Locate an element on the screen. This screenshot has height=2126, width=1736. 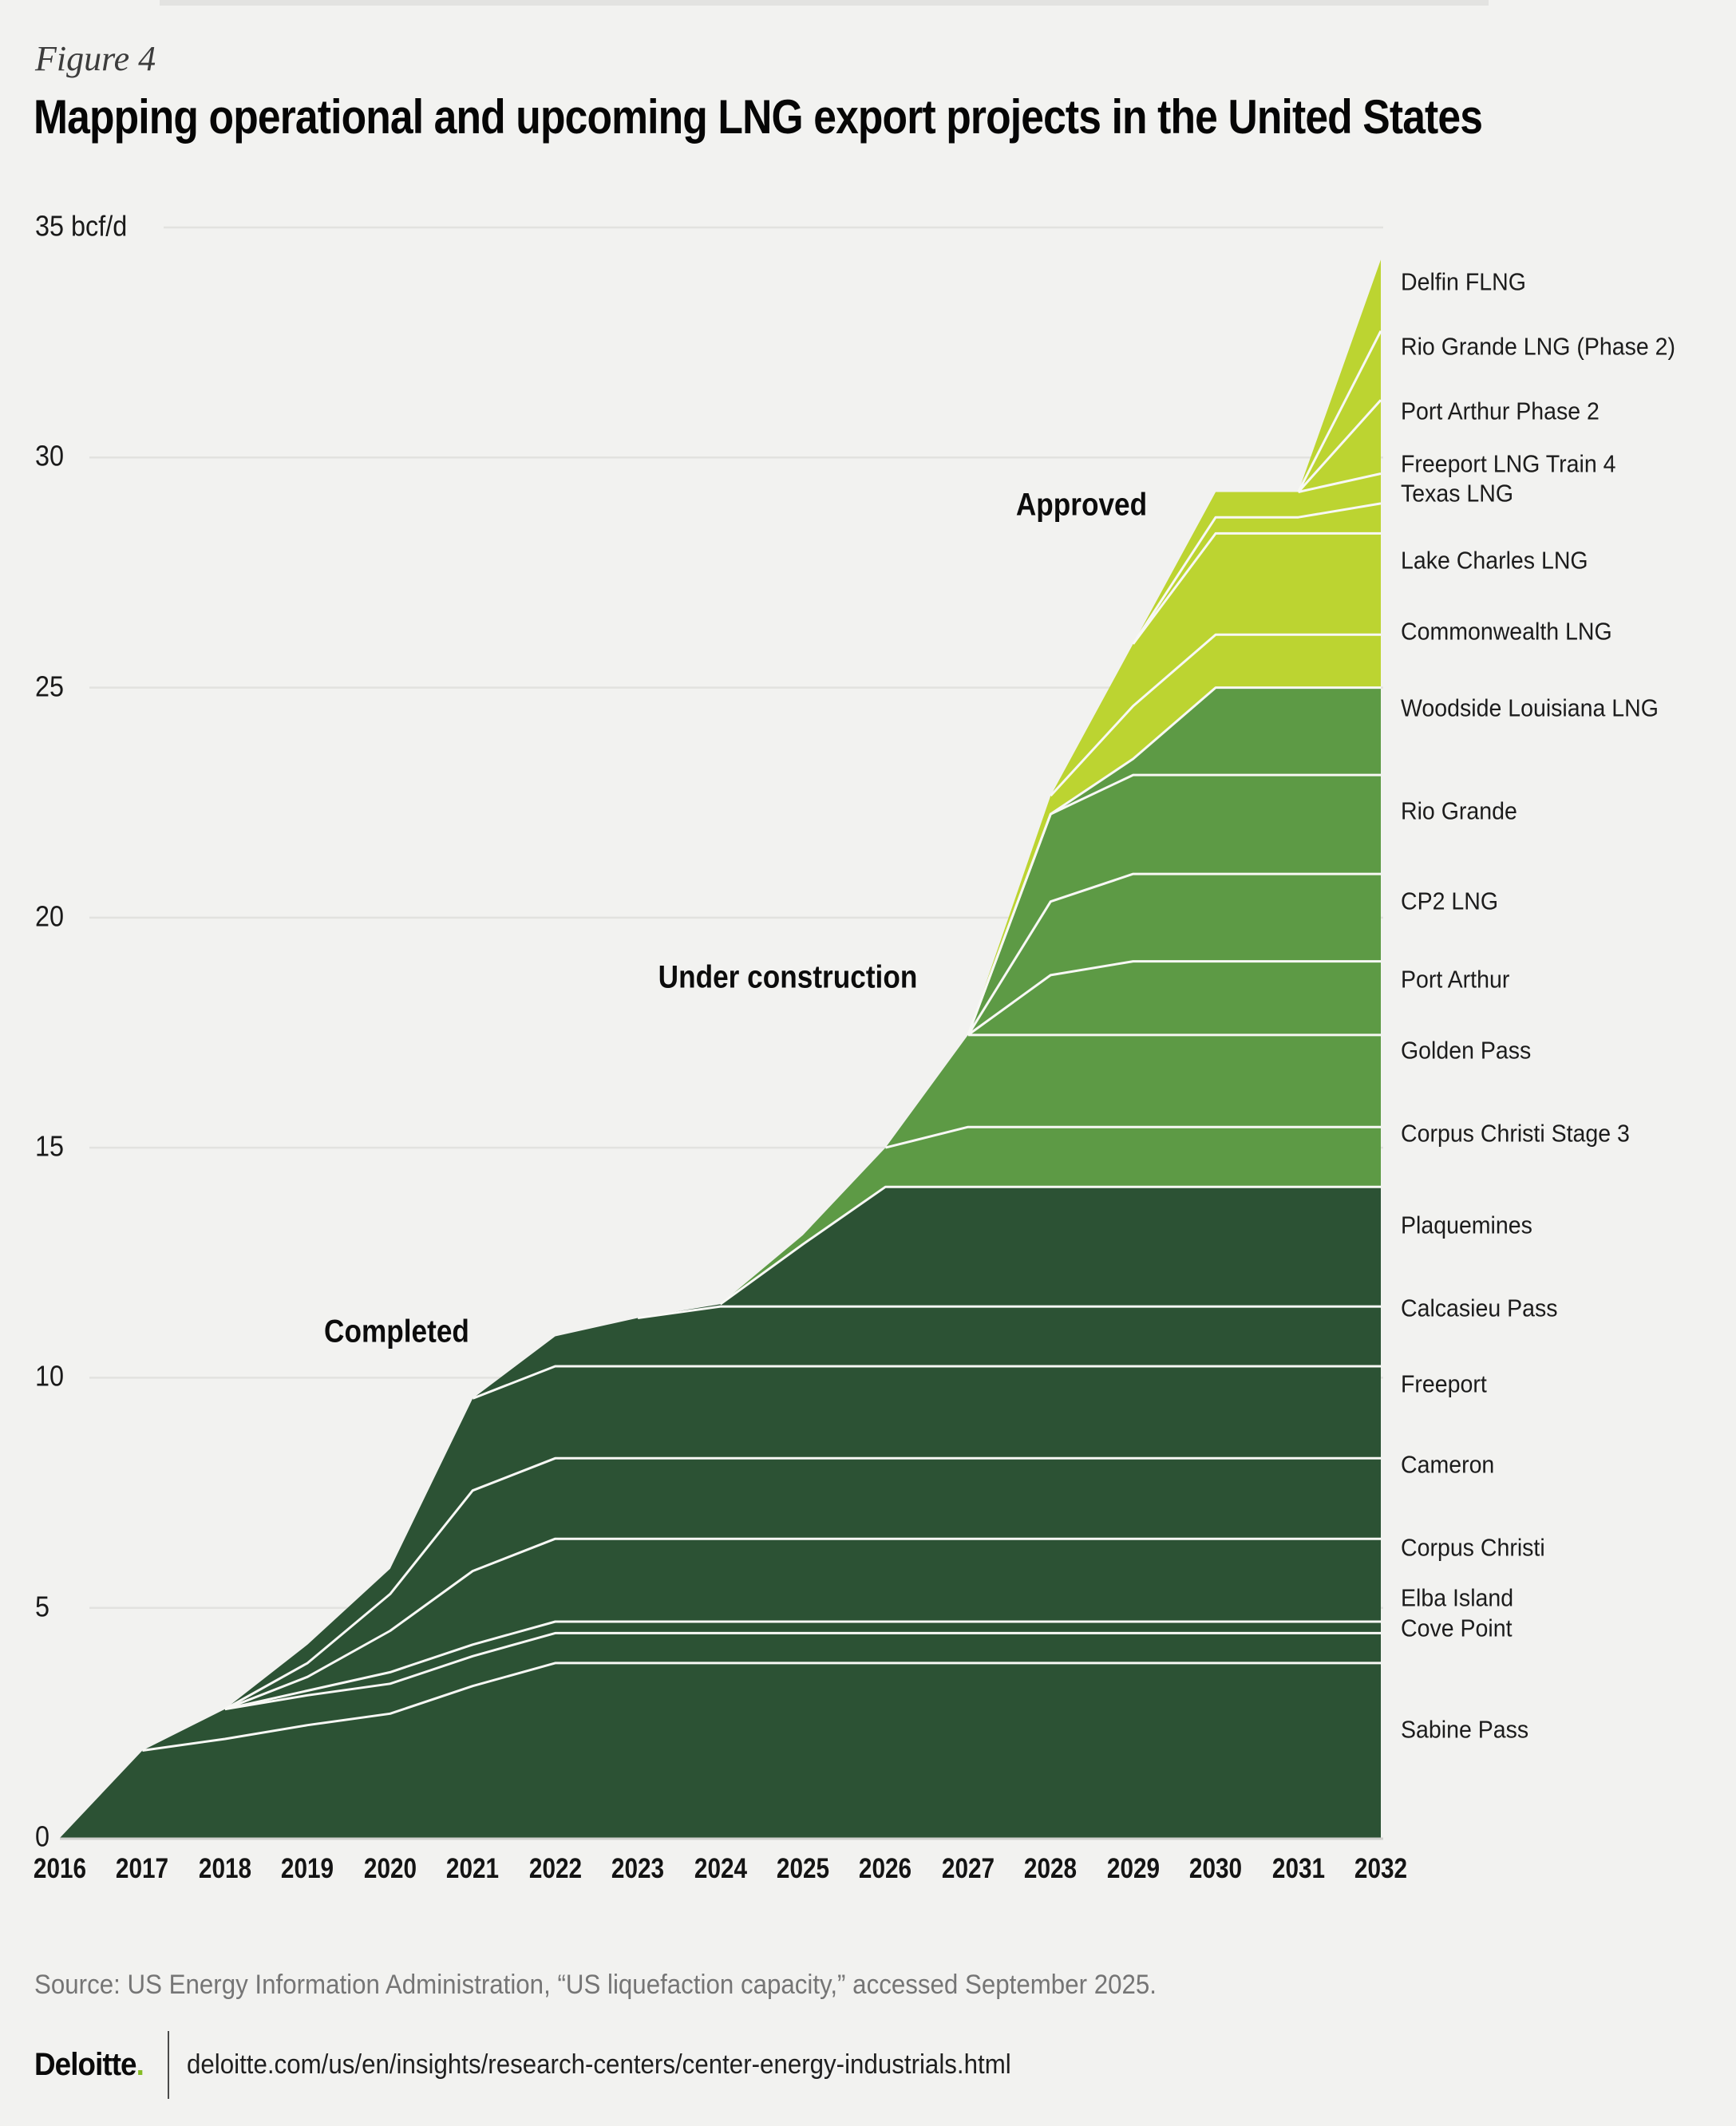
x-axis-label-2017: 2017 is located at coordinates (142, 1869).